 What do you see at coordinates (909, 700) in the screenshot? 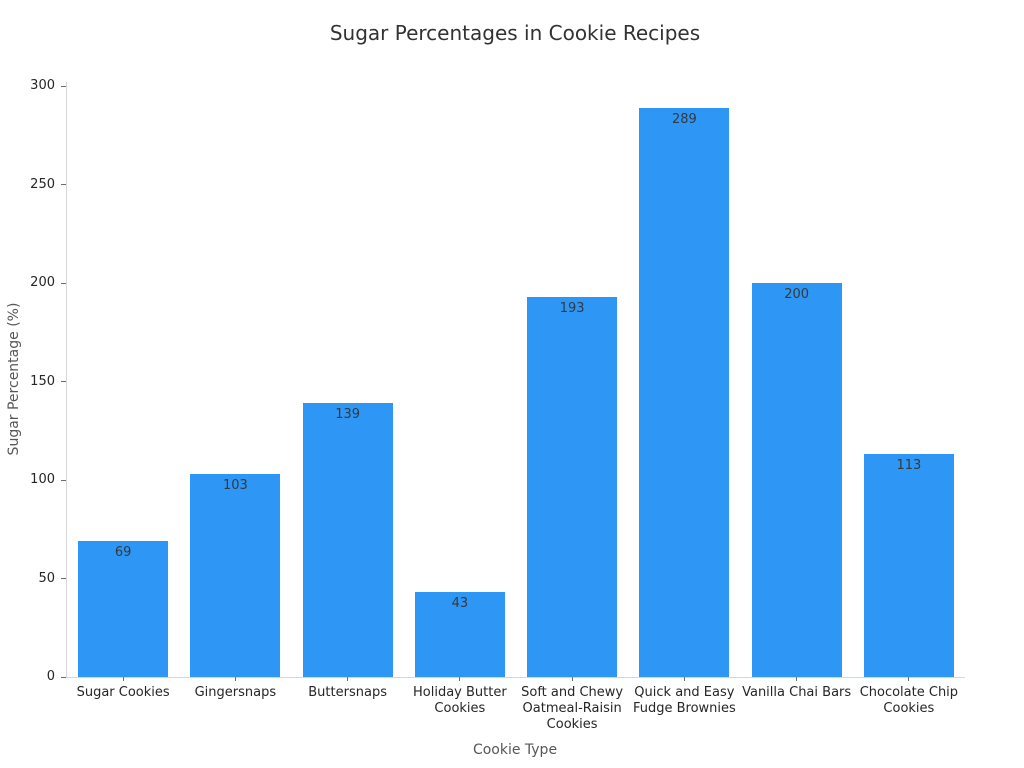
I see `x-tick-label: Chocolate Chip Cookies` at bounding box center [909, 700].